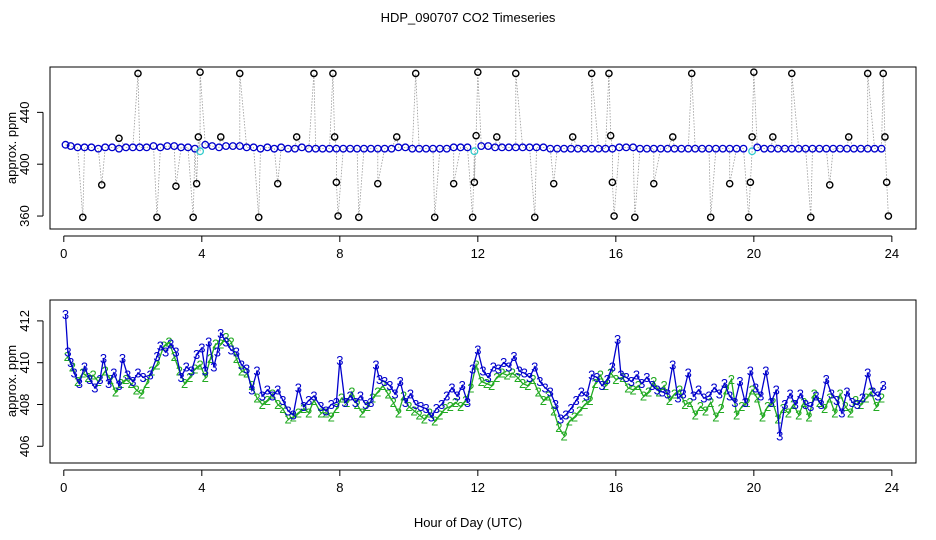  I want to click on figure-xlabel: Hour of Day (UTC), so click(468, 522).